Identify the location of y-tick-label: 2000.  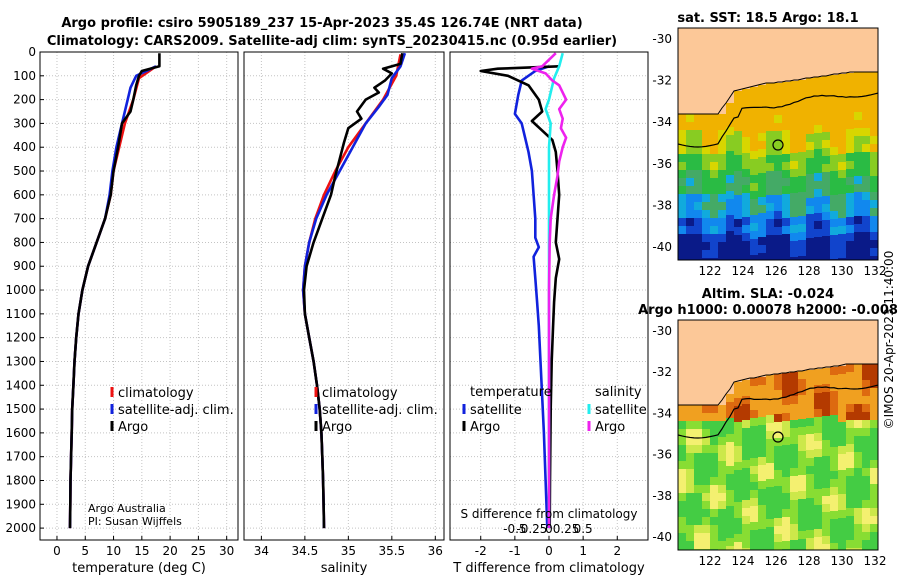
(20, 528).